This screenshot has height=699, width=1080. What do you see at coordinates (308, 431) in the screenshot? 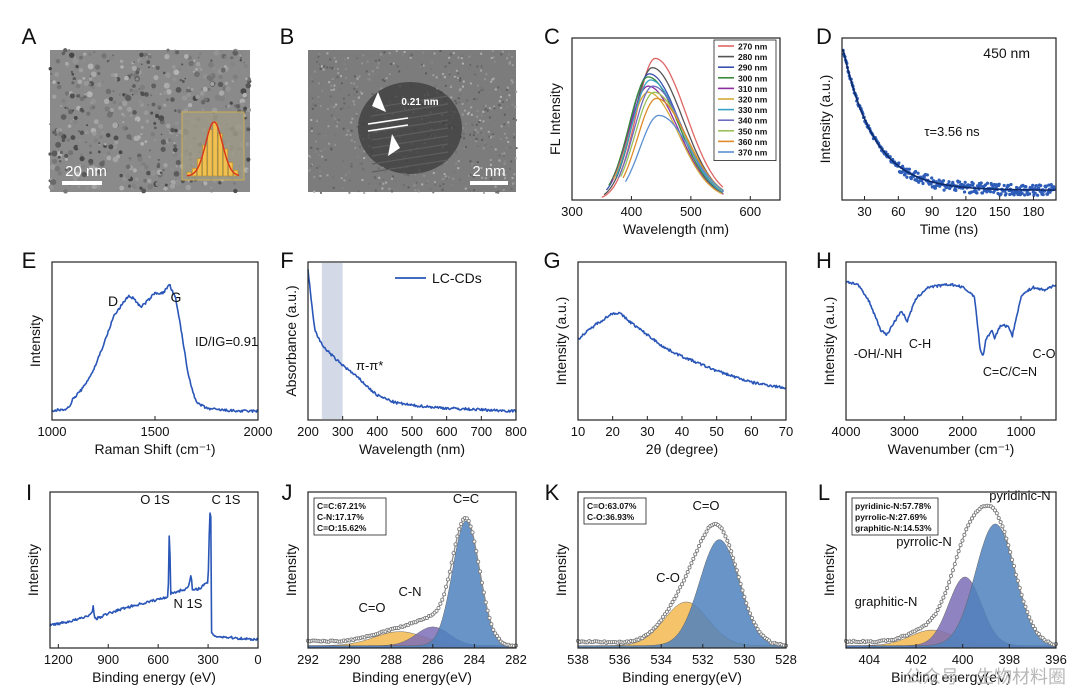
I see `x-tick-label: 200` at bounding box center [308, 431].